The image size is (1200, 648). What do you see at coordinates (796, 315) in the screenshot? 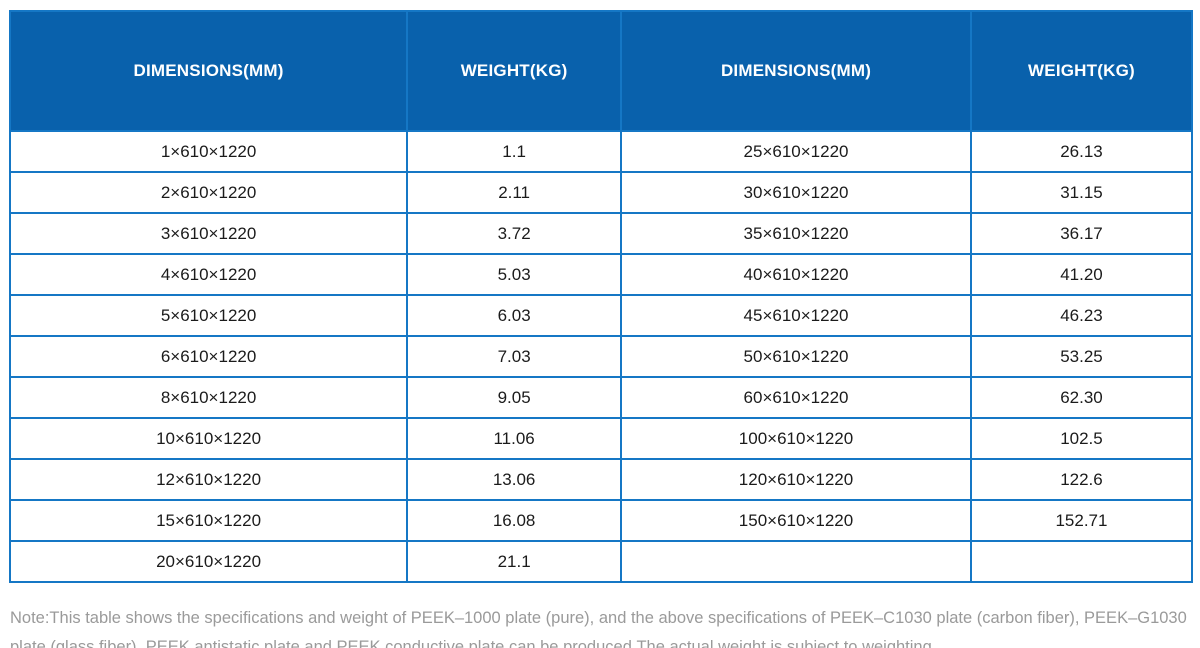
I see `dimension-cell-right: 45×610×1220` at bounding box center [796, 315].